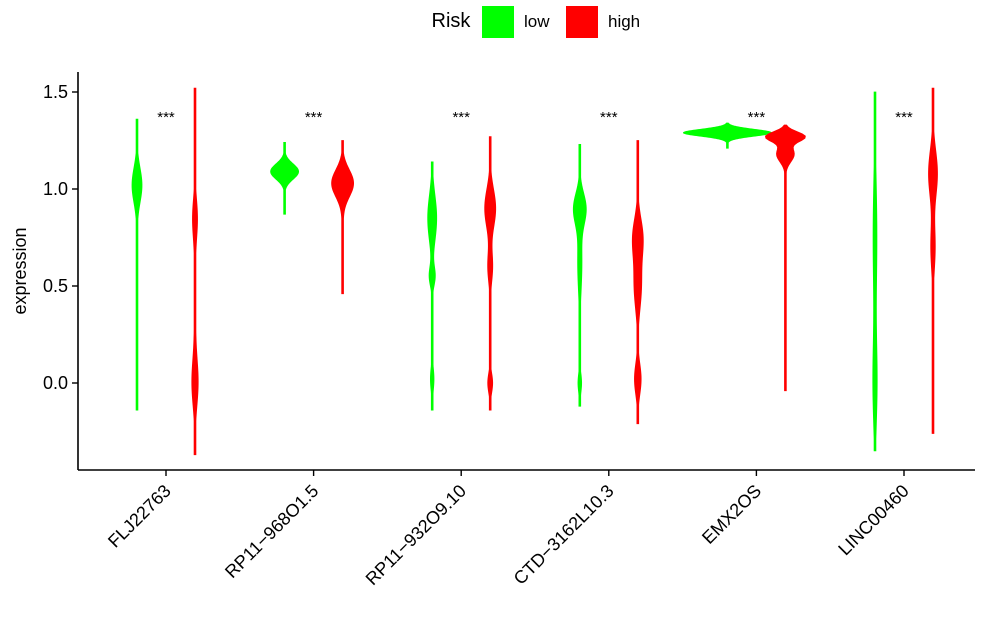  I want to click on legend-swatch-high, so click(582, 22).